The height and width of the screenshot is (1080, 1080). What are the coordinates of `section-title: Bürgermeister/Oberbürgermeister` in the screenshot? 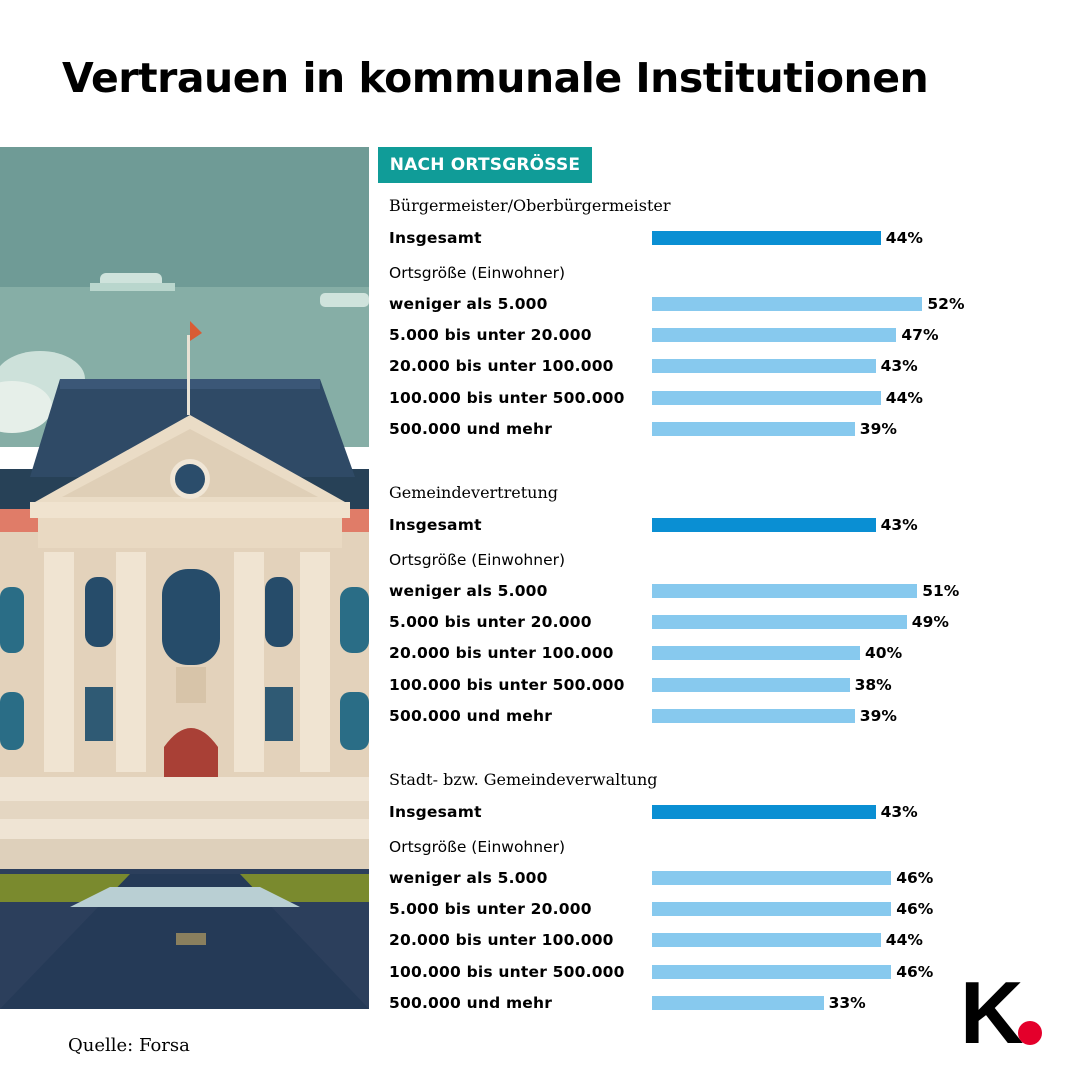 It's located at (530, 205).